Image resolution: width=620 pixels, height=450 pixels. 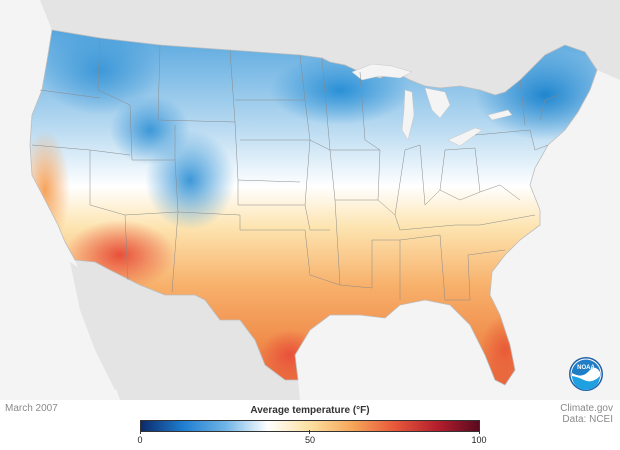 I want to click on noaa-logo-text: NOAA, so click(x=586, y=368).